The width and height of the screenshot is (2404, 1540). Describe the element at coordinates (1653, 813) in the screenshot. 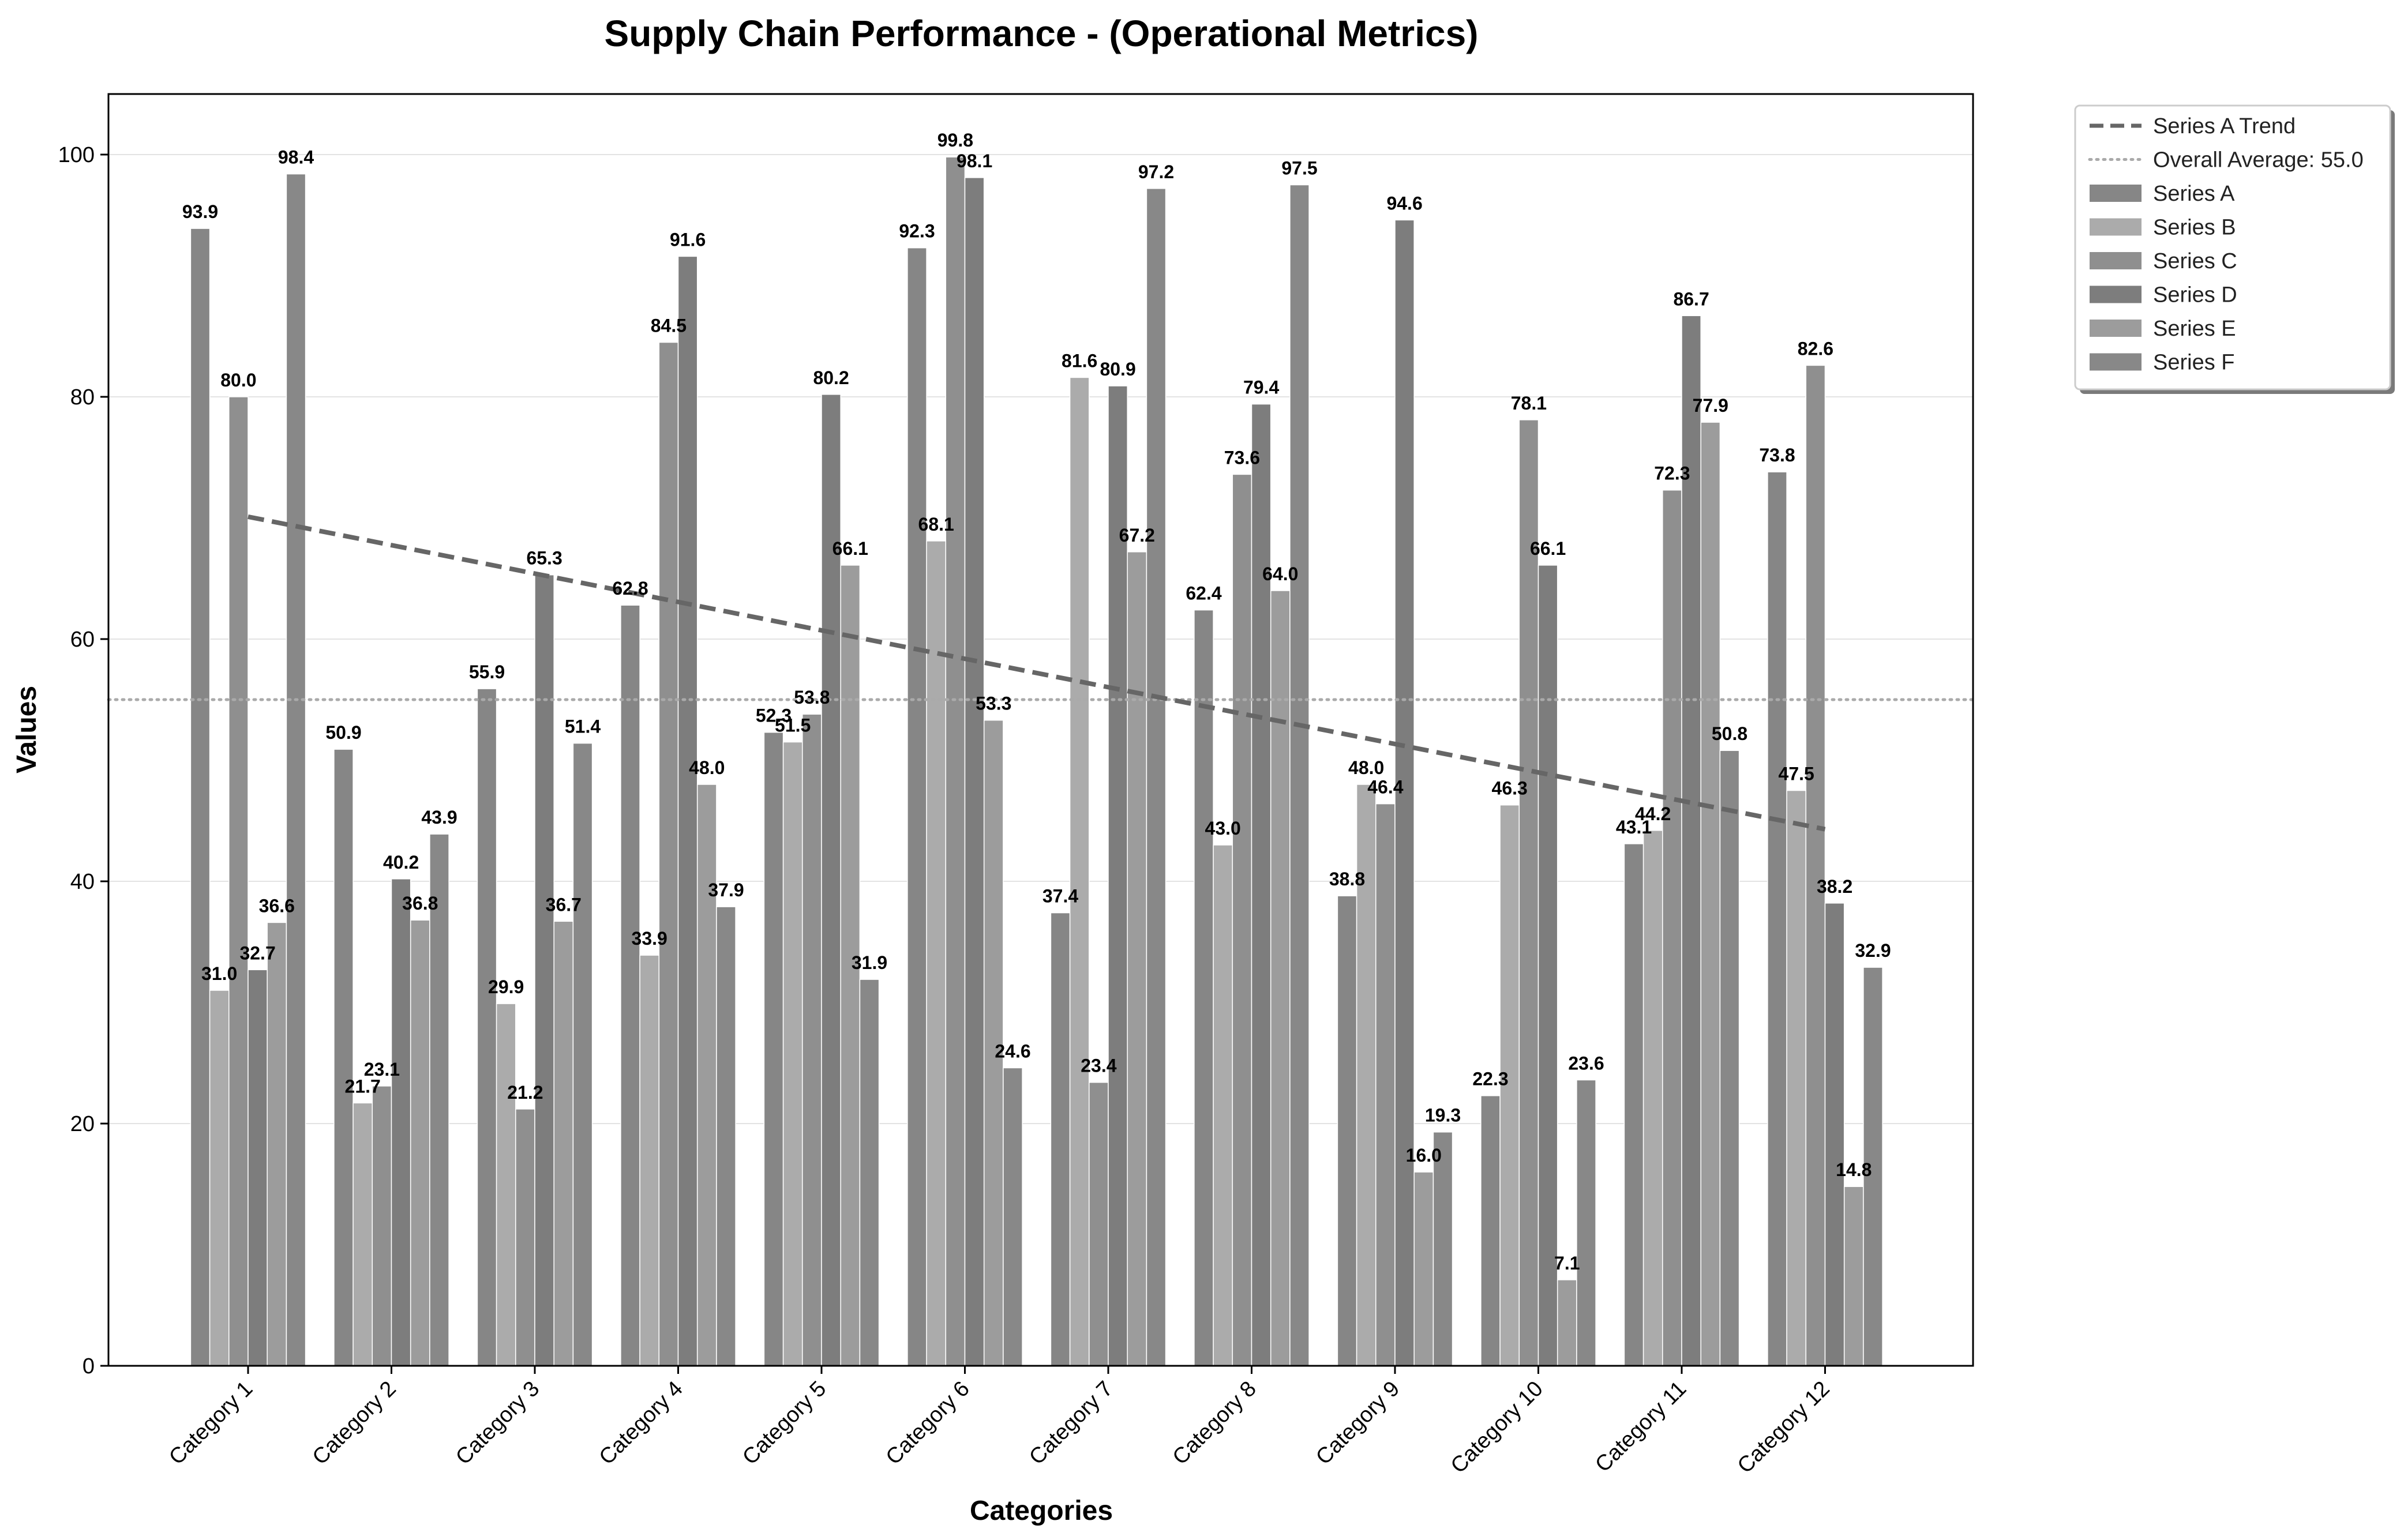

I see `bar-value-label: 44.2` at that location.